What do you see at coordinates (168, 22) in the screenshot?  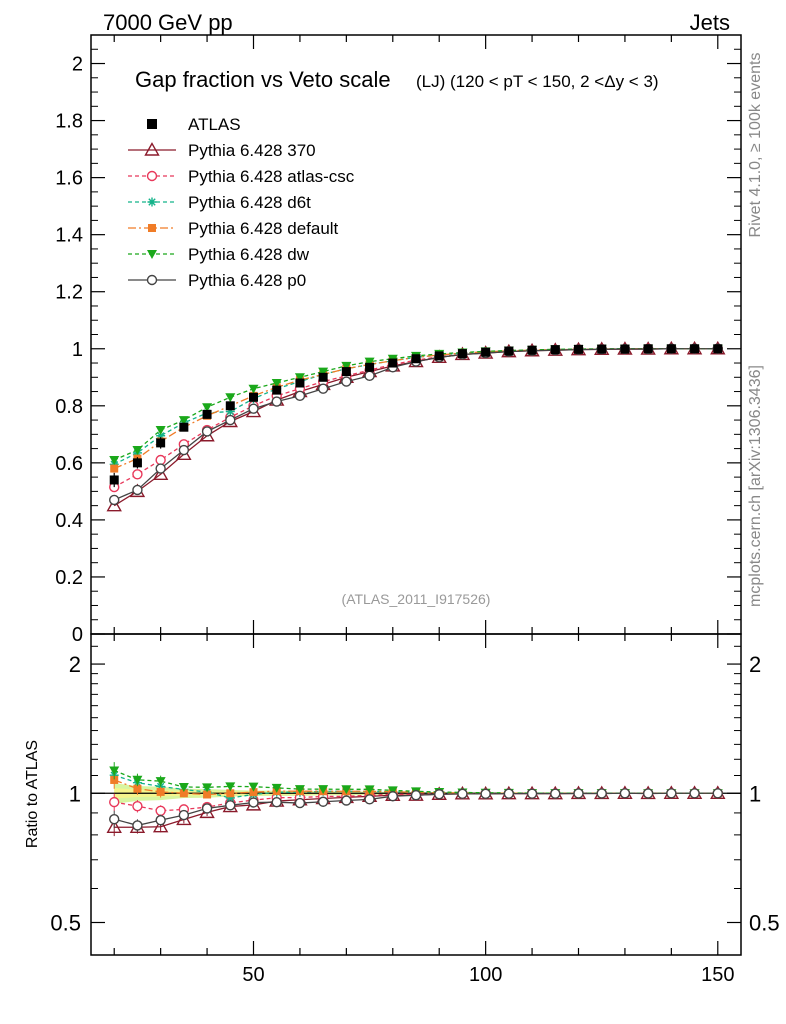 I see `energy-label: 7000 GeV pp` at bounding box center [168, 22].